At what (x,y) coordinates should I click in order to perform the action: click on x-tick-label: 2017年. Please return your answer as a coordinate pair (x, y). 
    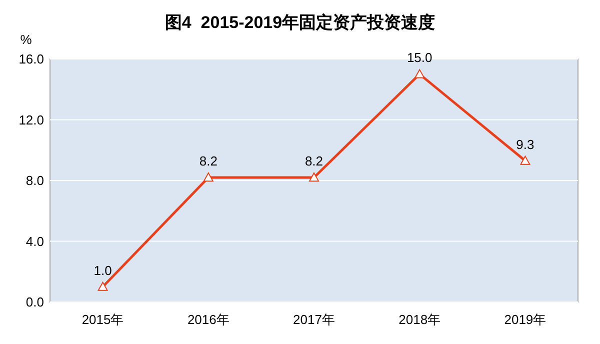
    Looking at the image, I should click on (314, 319).